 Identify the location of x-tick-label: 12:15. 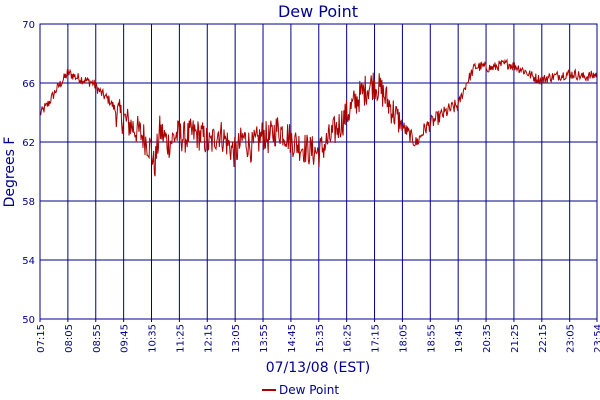
(208, 338).